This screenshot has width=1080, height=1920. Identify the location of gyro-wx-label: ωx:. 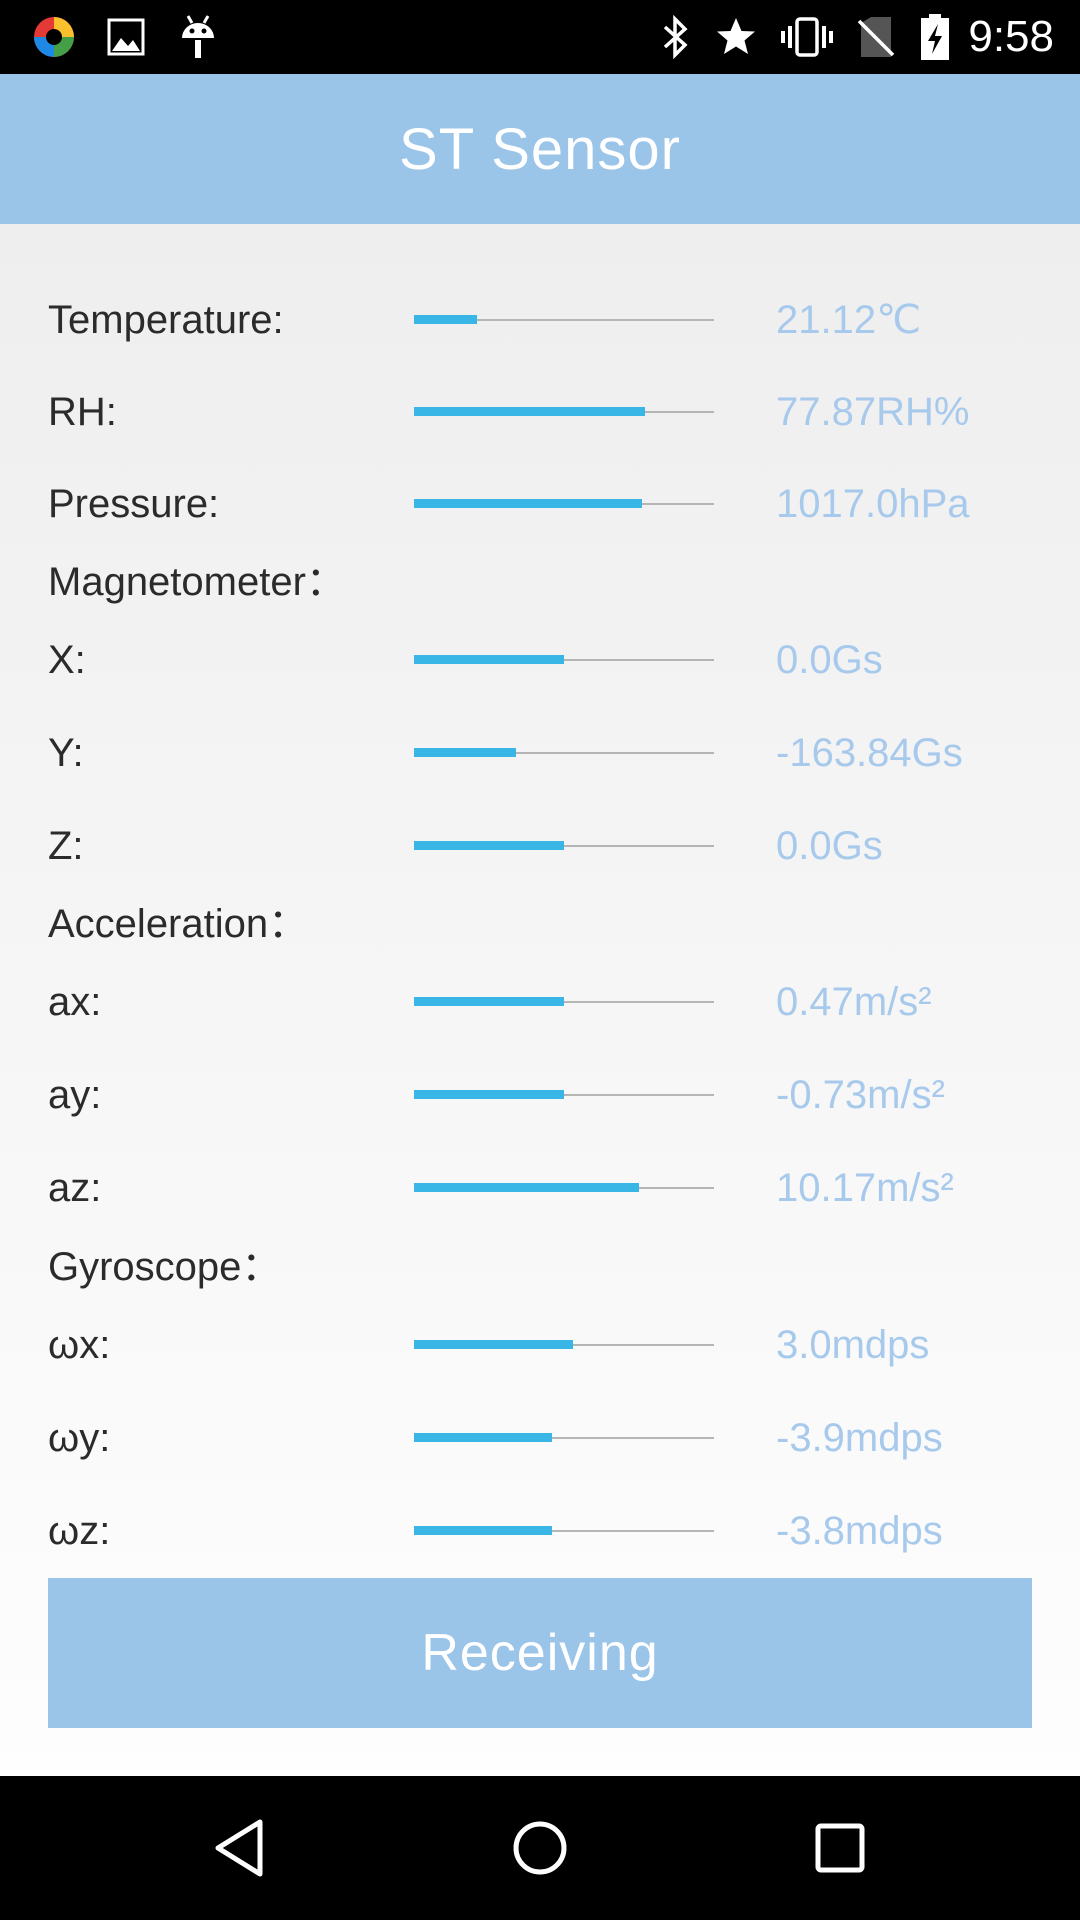
(79, 1345).